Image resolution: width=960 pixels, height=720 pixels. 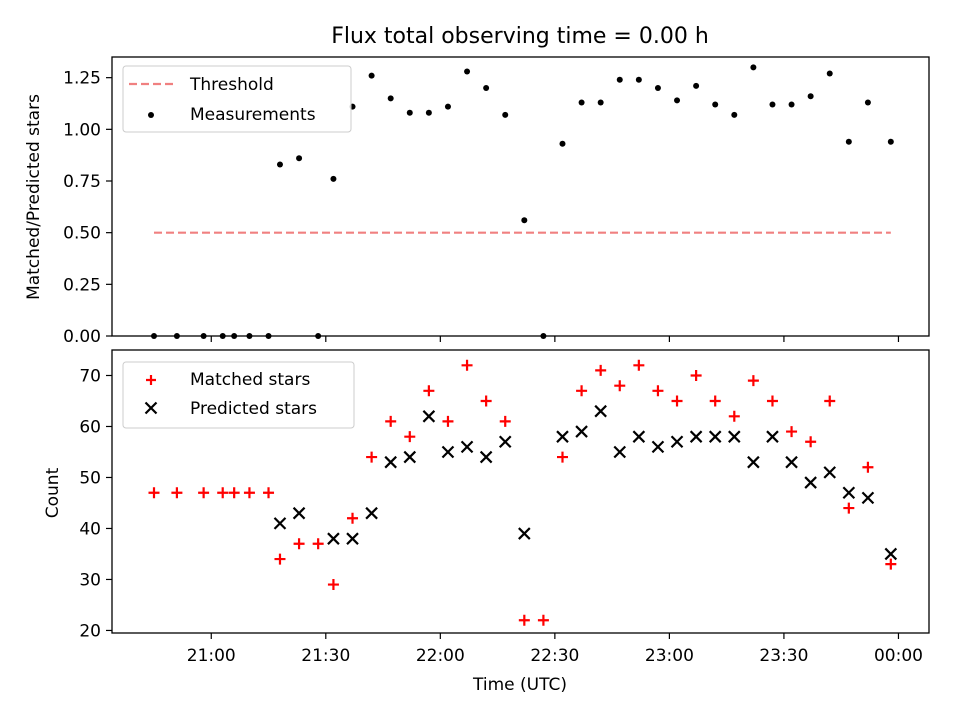 What do you see at coordinates (90, 376) in the screenshot?
I see `count-y-tick-label: 70` at bounding box center [90, 376].